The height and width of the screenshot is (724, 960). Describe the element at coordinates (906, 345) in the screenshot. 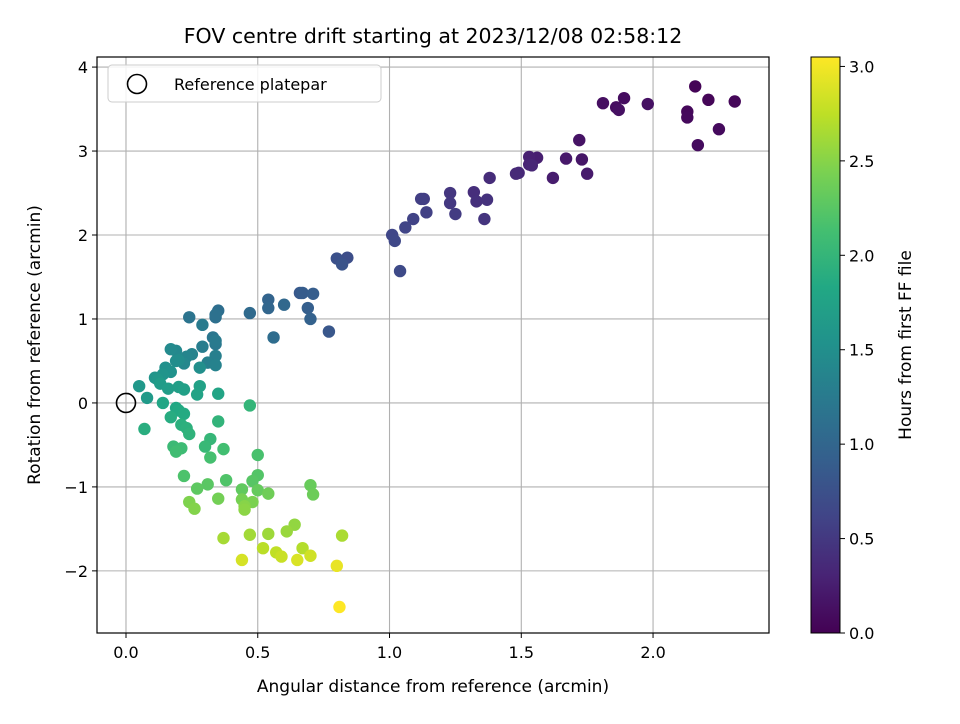

I see `colorbar-label: Hours from first FF file` at that location.